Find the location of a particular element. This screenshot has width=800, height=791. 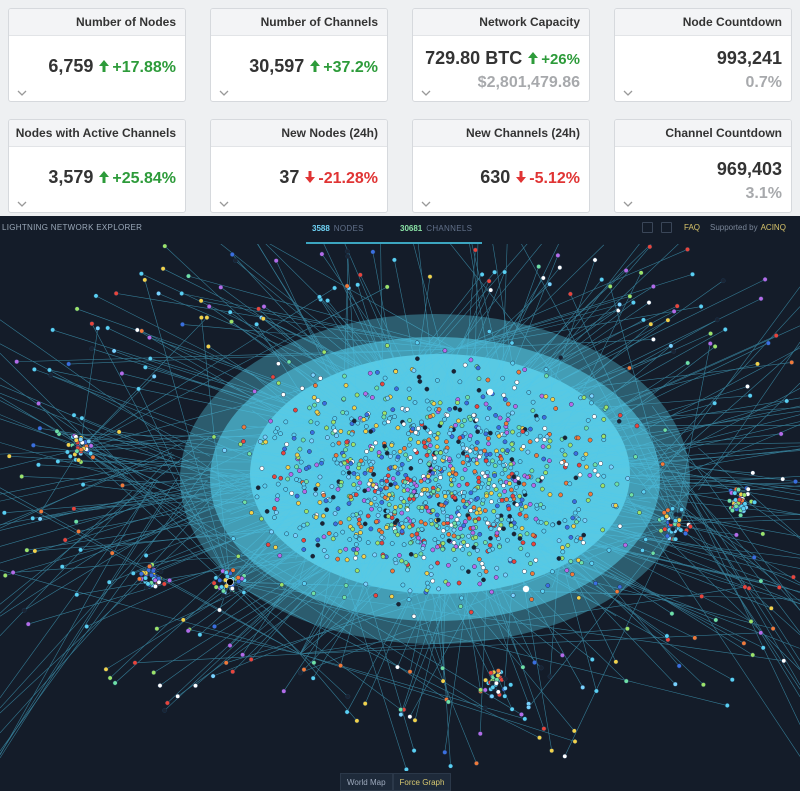

card-change: +17.88% is located at coordinates (137, 68).